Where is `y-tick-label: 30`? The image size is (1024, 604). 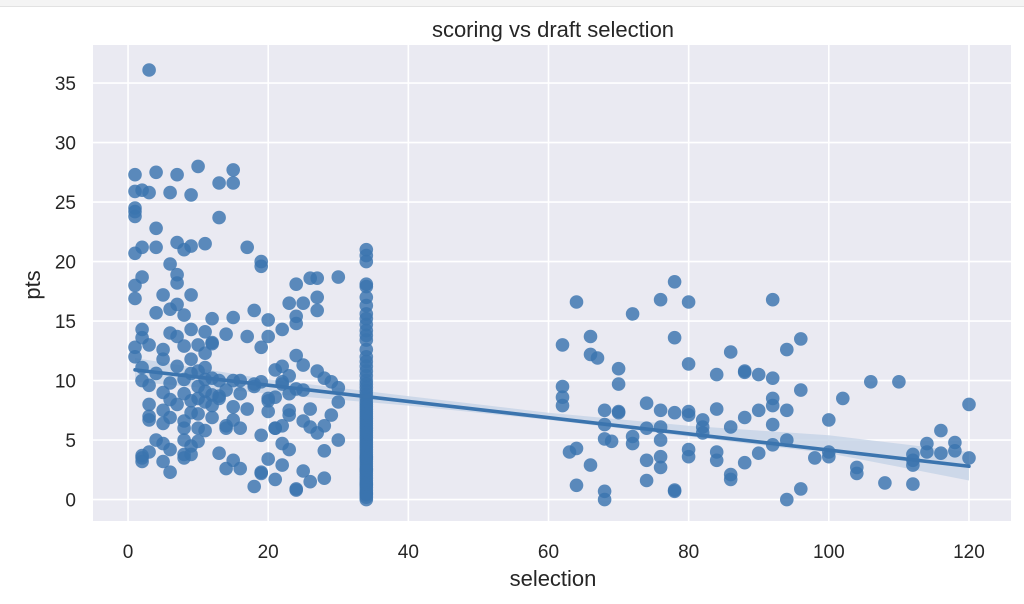 y-tick-label: 30 is located at coordinates (65, 144).